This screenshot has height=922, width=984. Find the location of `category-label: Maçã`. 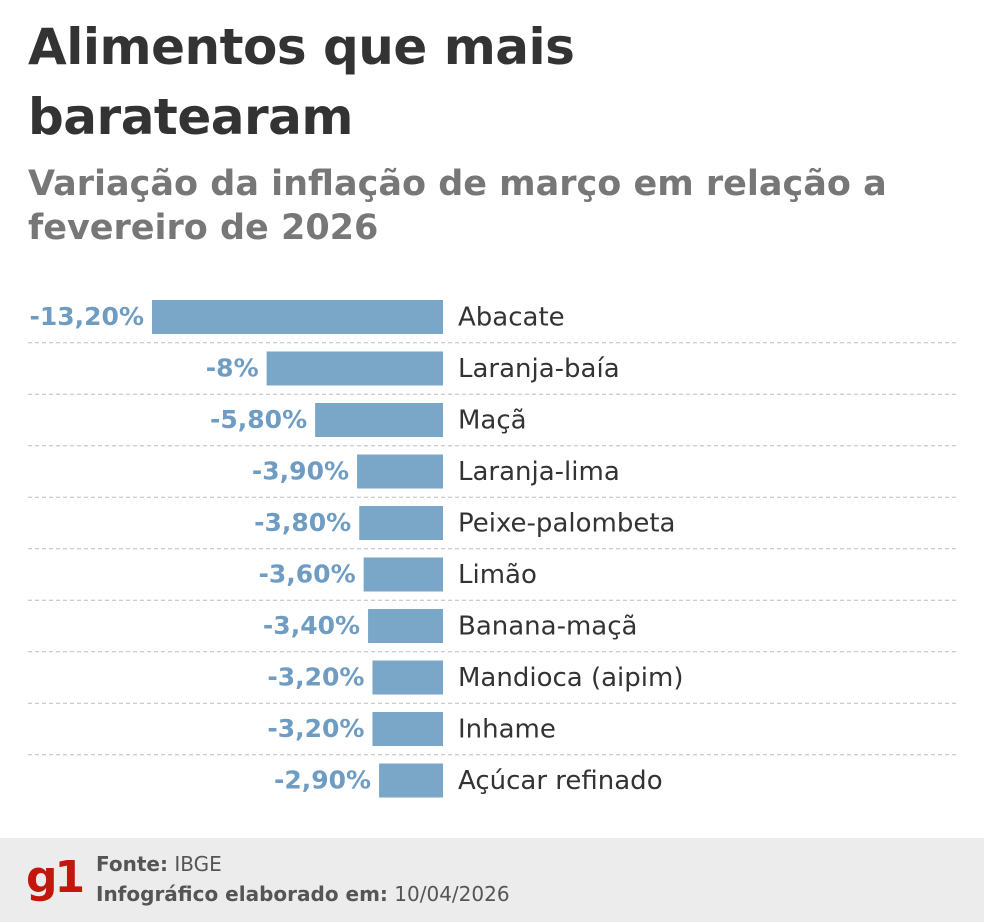

category-label: Maçã is located at coordinates (492, 421).